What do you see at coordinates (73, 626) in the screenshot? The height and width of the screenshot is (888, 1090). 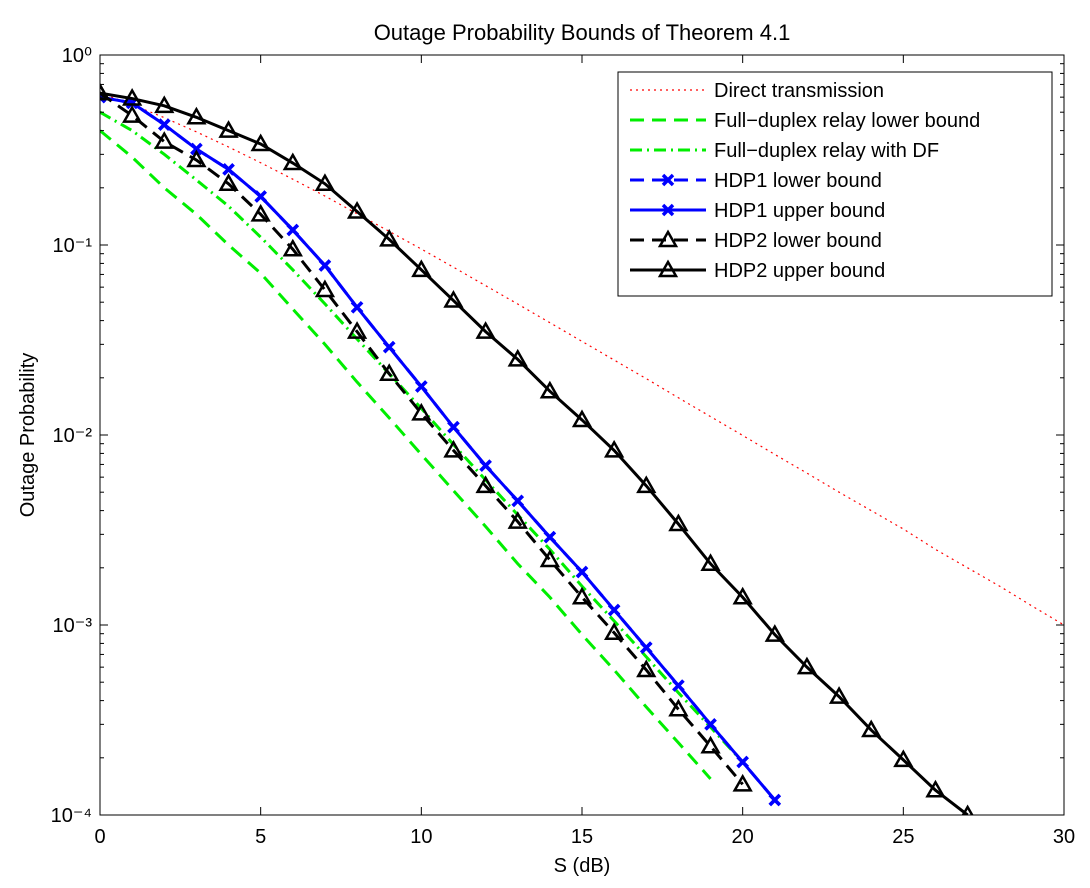 I see `y-tick-label: 10⁻³` at bounding box center [73, 626].